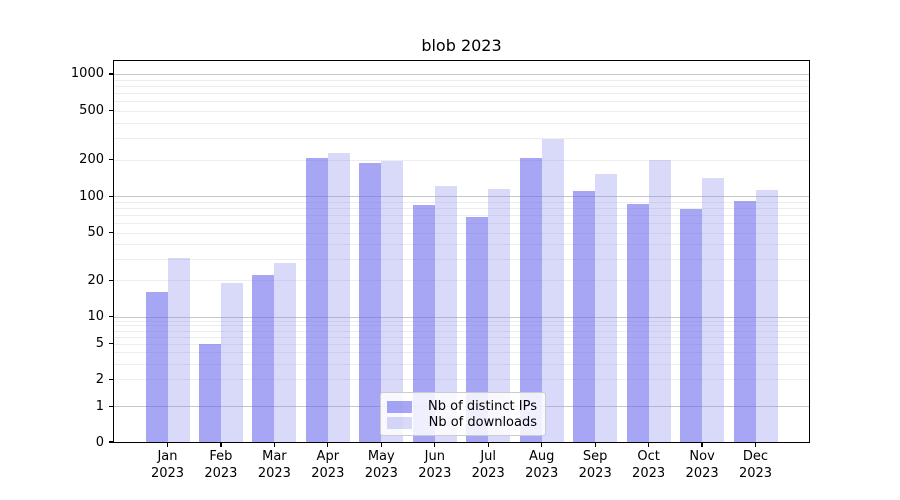 The width and height of the screenshot is (900, 500). Describe the element at coordinates (648, 456) in the screenshot. I see `x-tick-month: Oct` at that location.